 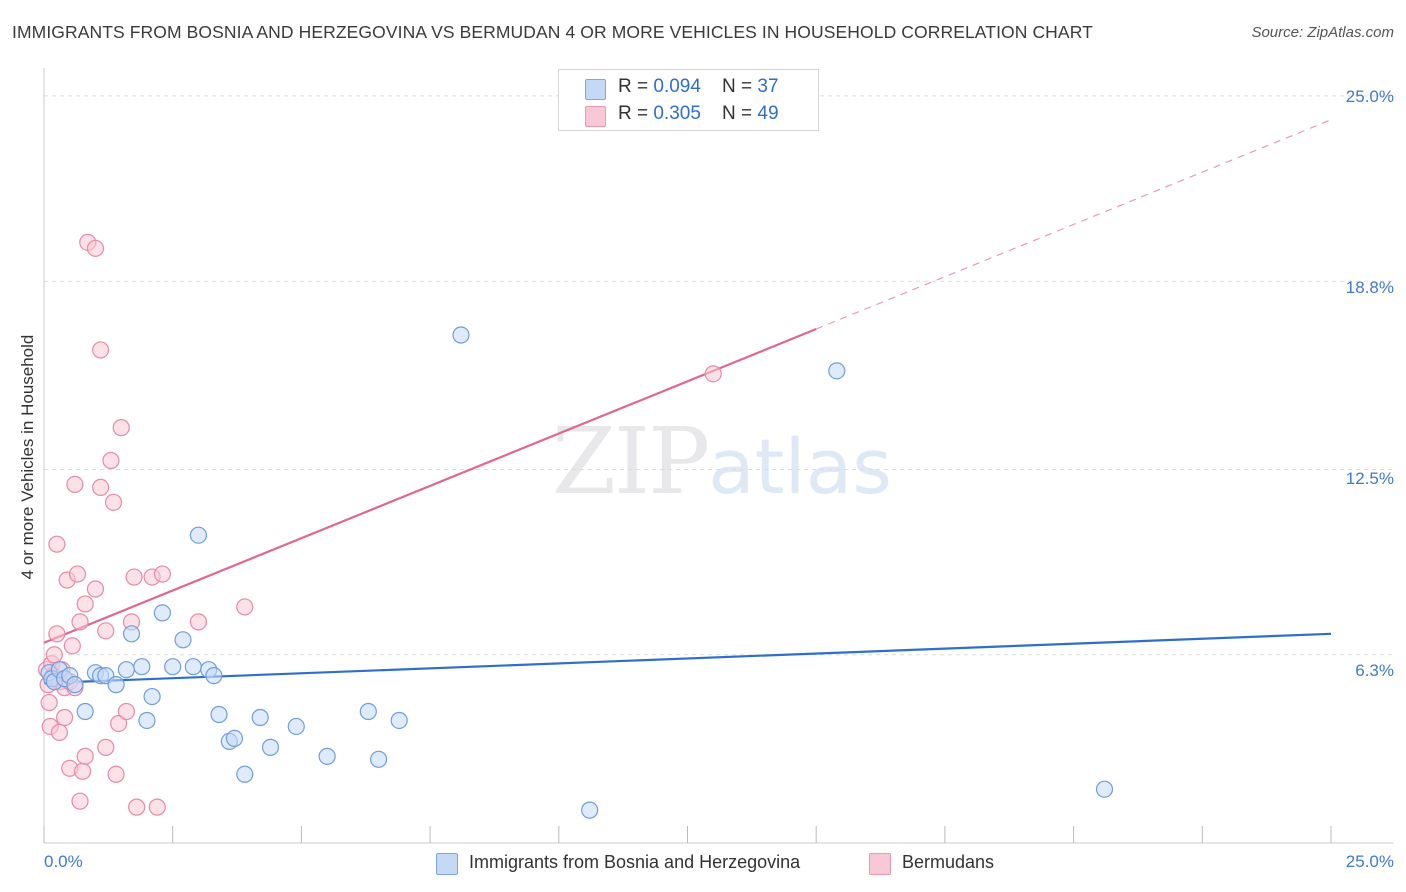 What do you see at coordinates (800, 466) in the screenshot?
I see `watermark-atlas: atlas` at bounding box center [800, 466].